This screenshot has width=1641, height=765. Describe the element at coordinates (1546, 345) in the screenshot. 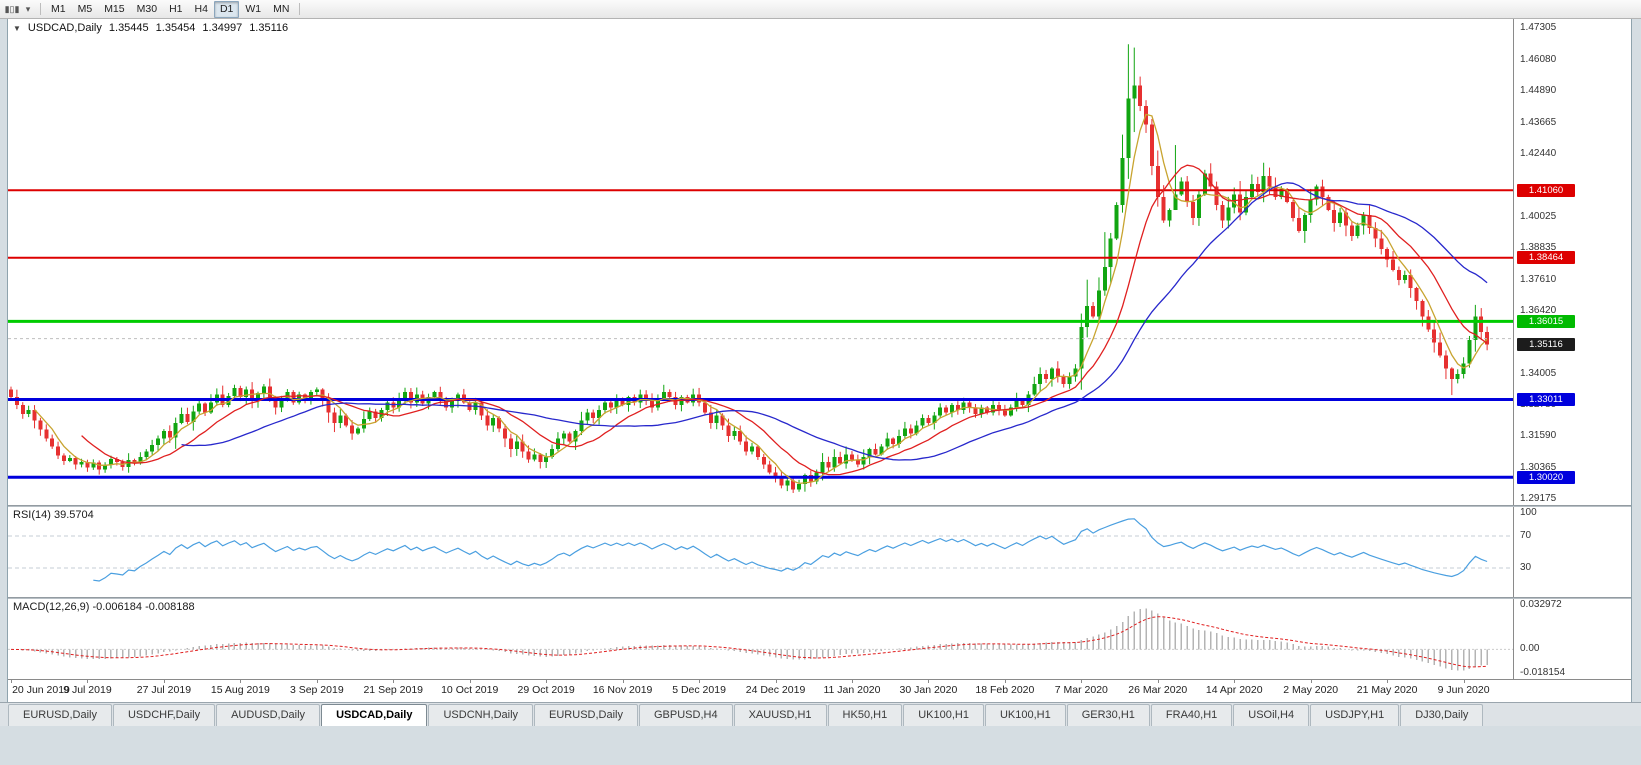

I see `price-badge: 1.35116` at that location.